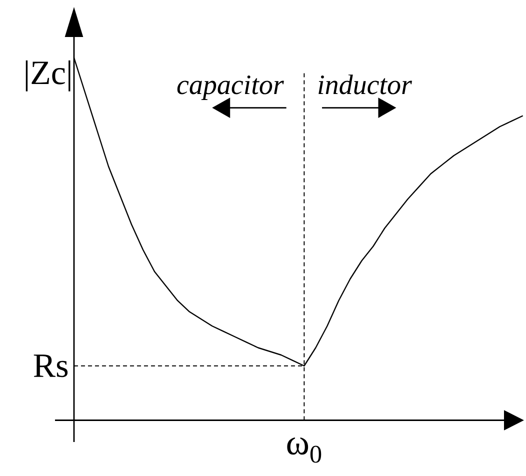  What do you see at coordinates (230, 87) in the screenshot?
I see `annotation: capacitor` at bounding box center [230, 87].